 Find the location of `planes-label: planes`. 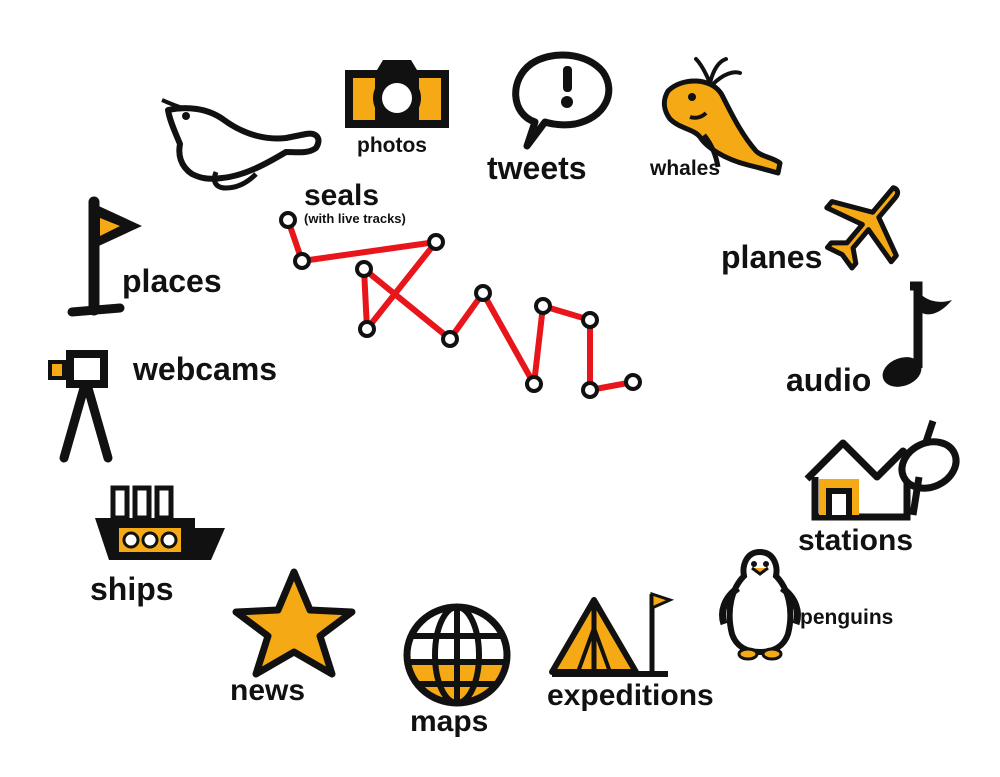

planes-label: planes is located at coordinates (772, 257).